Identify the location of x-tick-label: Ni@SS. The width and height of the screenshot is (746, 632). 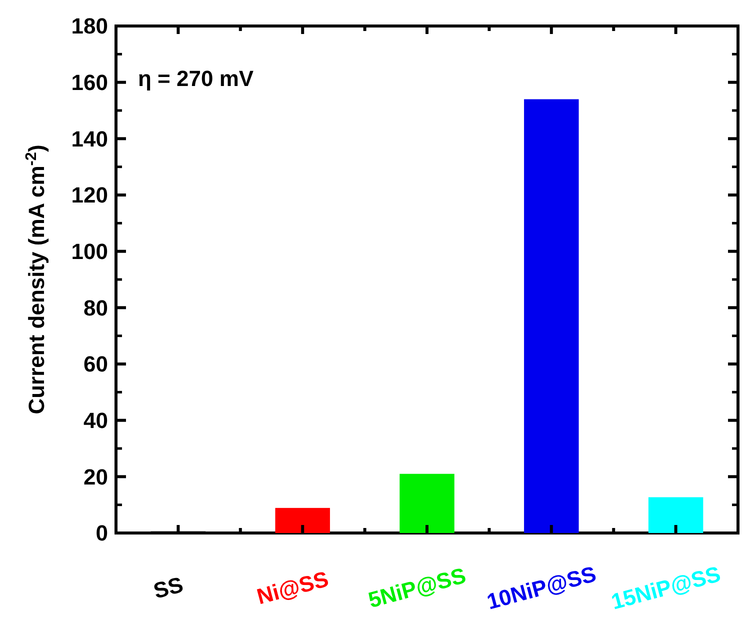
(293, 588).